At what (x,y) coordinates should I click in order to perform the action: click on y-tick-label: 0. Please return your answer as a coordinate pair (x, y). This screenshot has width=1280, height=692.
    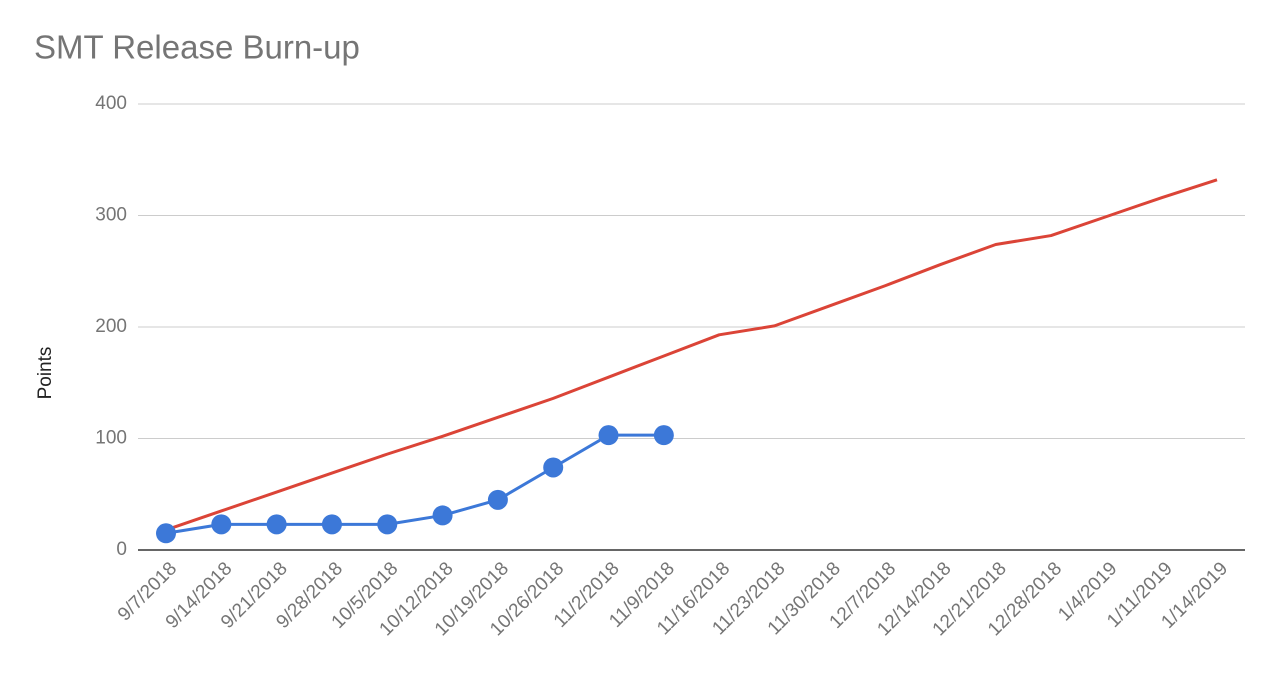
    Looking at the image, I should click on (121, 549).